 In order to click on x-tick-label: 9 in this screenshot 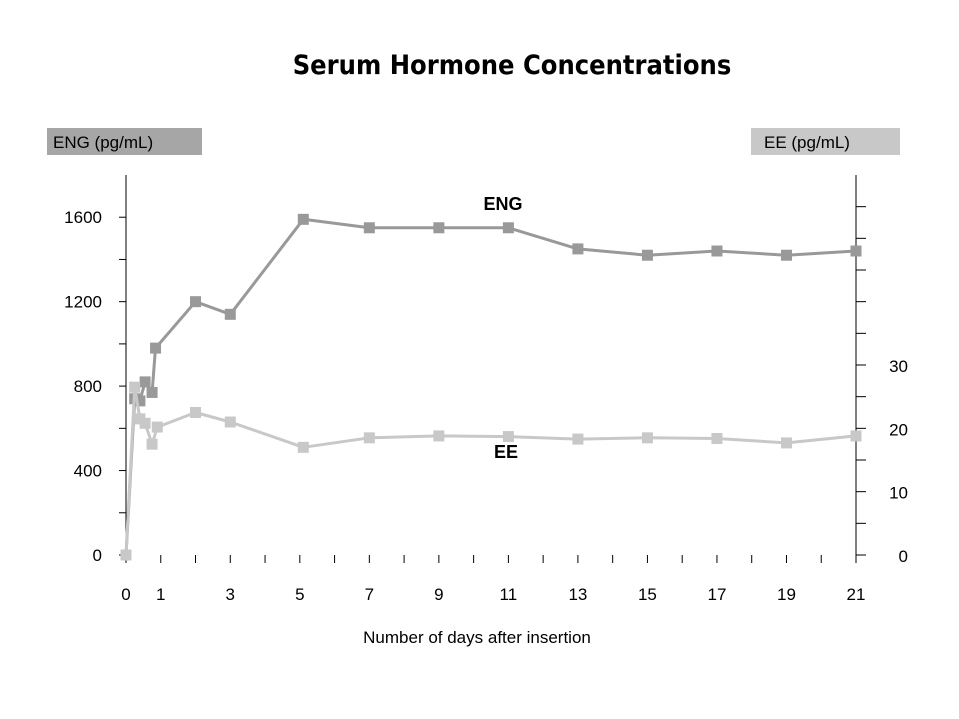, I will do `click(438, 594)`.